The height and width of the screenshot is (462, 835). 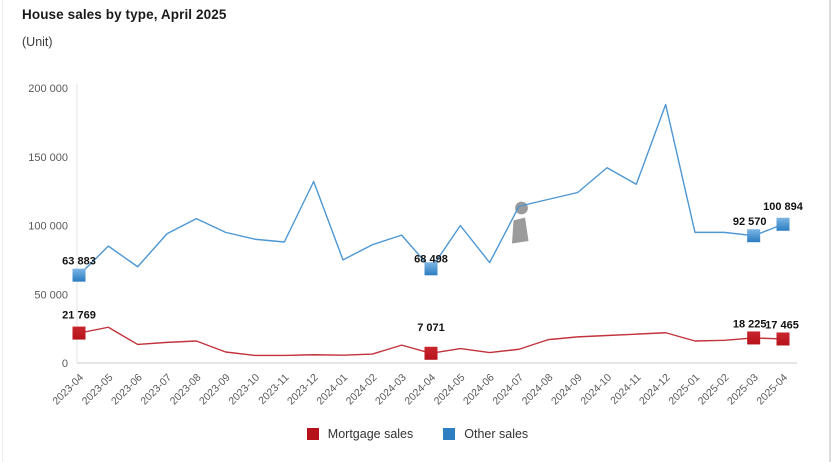 I want to click on data-label-mortgage-sales-2024-04: 7 071, so click(x=431, y=328).